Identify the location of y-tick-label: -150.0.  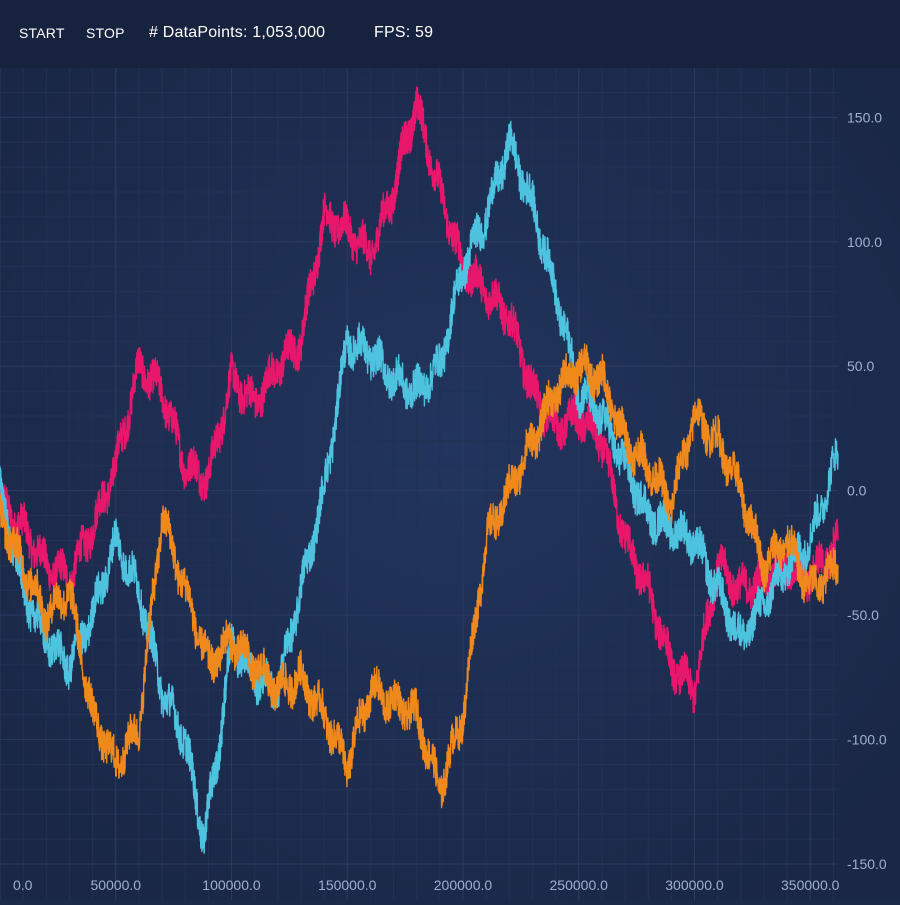
(867, 864).